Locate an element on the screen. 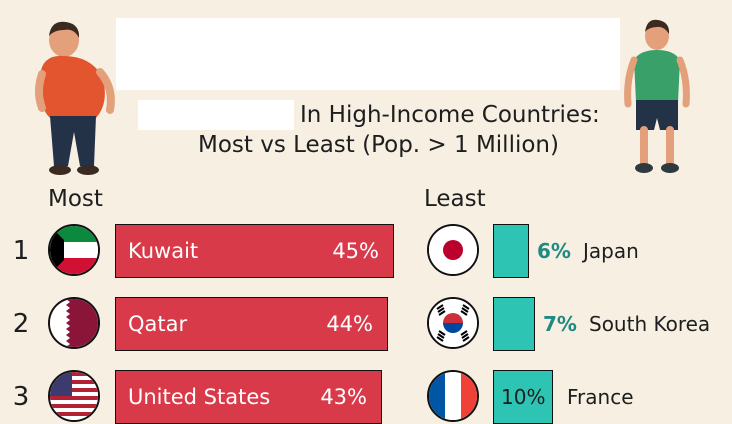  bar-country-label: Qatar is located at coordinates (158, 324).